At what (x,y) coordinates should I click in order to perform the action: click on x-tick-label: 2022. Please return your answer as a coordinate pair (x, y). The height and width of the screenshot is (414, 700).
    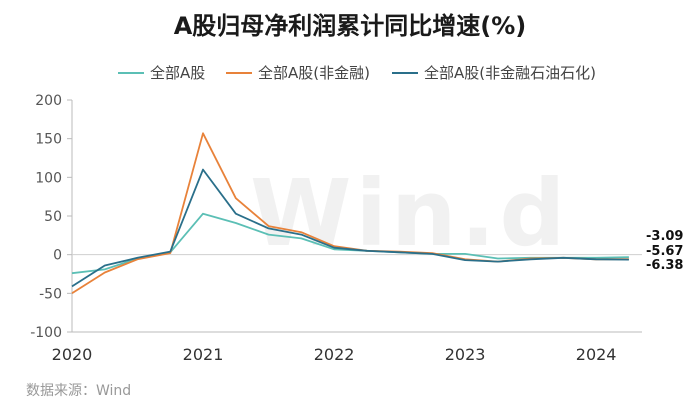
    Looking at the image, I should click on (334, 354).